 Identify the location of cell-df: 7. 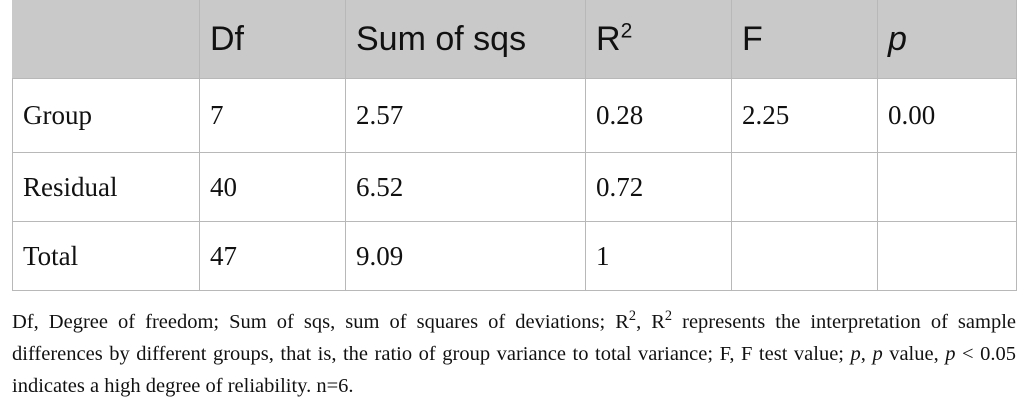
(272, 115).